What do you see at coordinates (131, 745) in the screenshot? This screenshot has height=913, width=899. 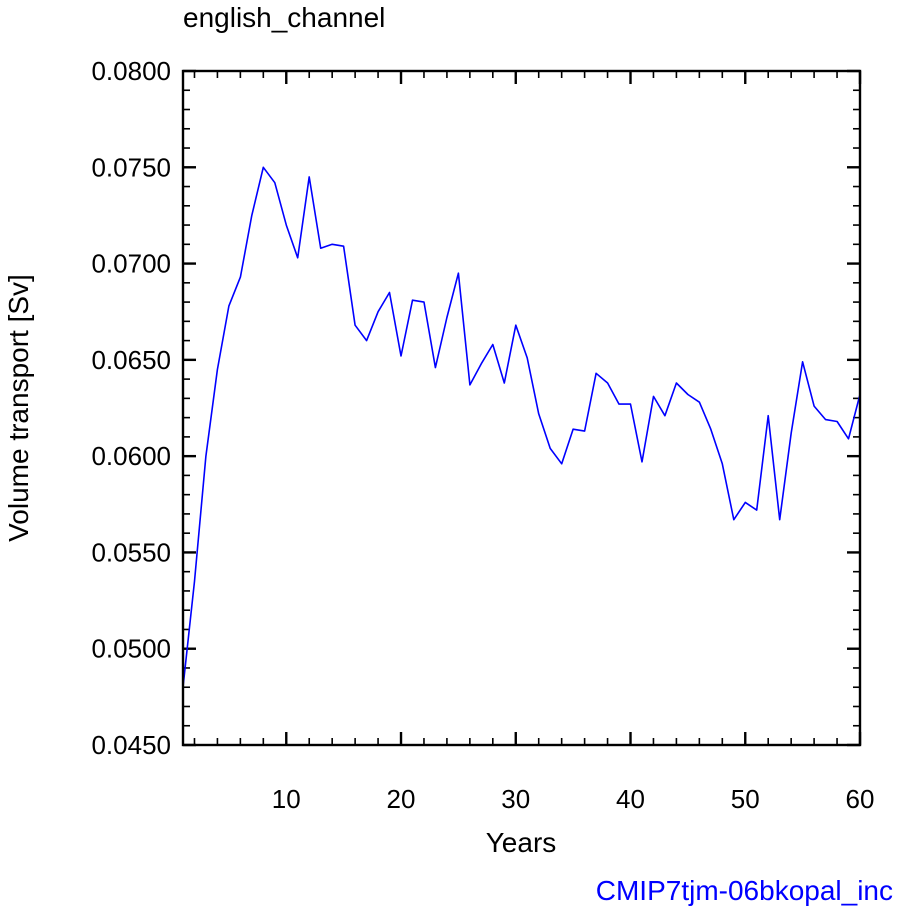 I see `y-tick-label: 0.0450` at bounding box center [131, 745].